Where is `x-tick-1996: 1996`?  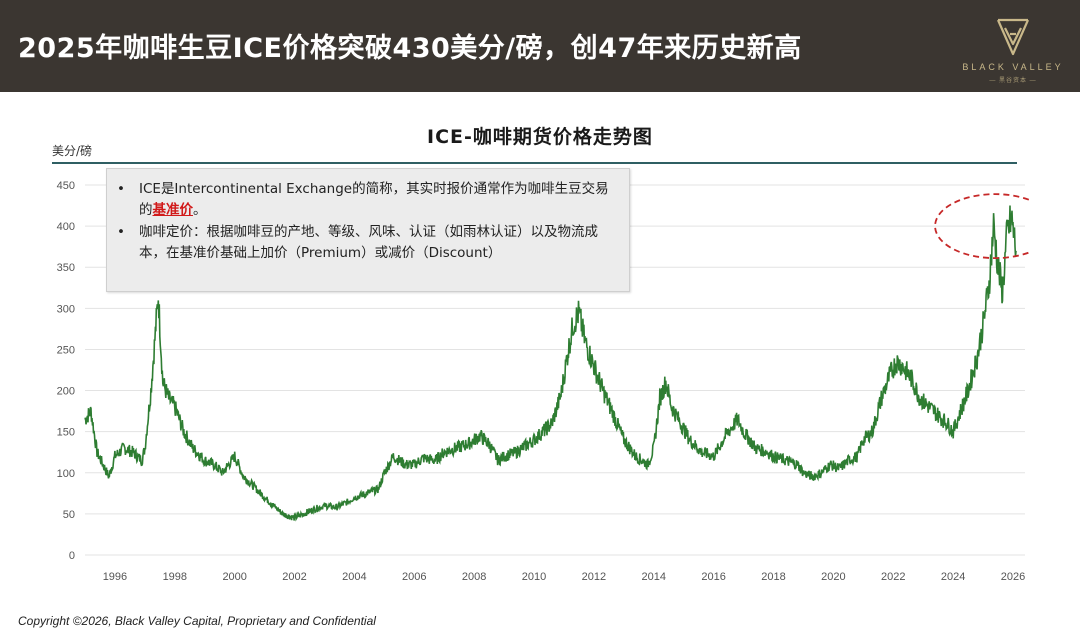 x-tick-1996: 1996 is located at coordinates (115, 577).